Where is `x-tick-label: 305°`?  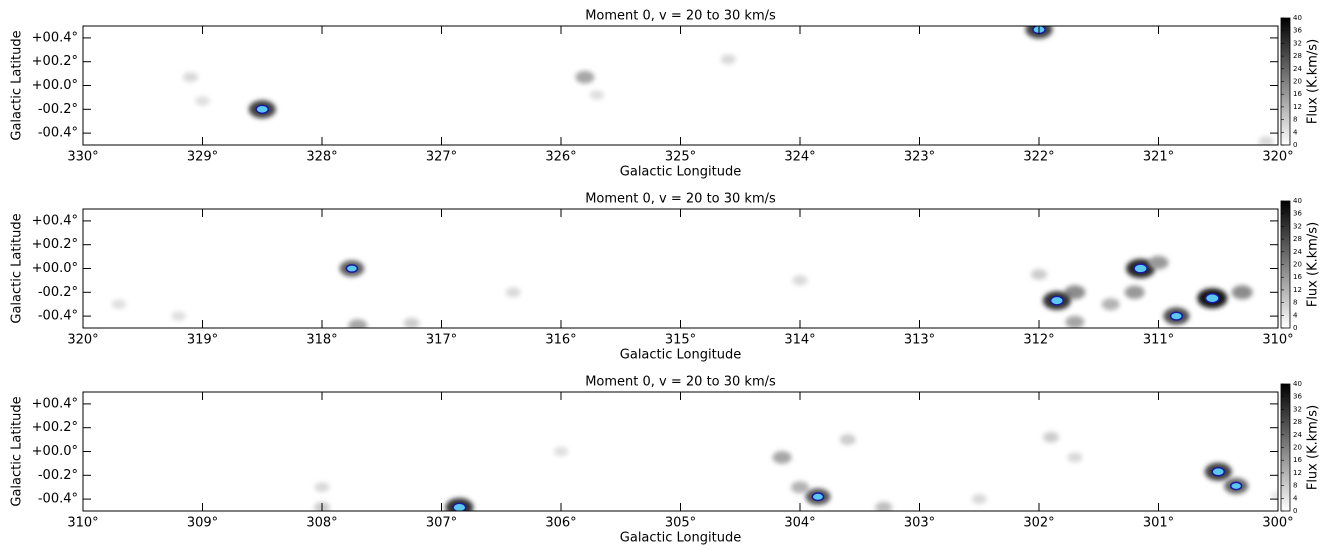 x-tick-label: 305° is located at coordinates (680, 523).